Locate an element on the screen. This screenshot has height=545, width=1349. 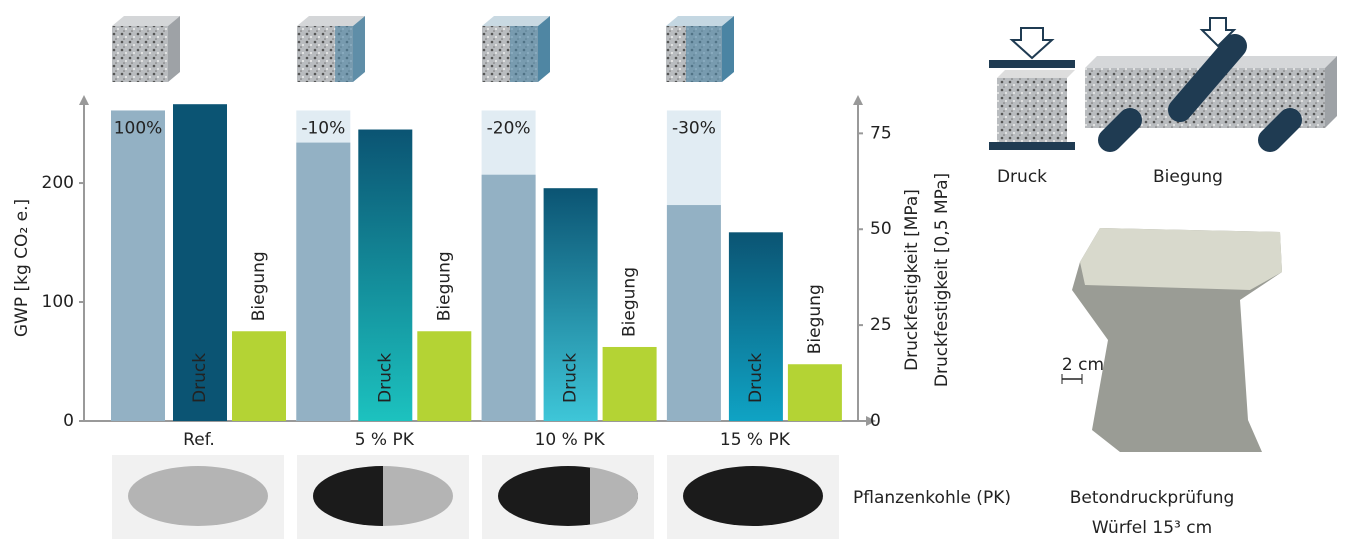
x-tick-label: 5 % PK is located at coordinates (385, 440).